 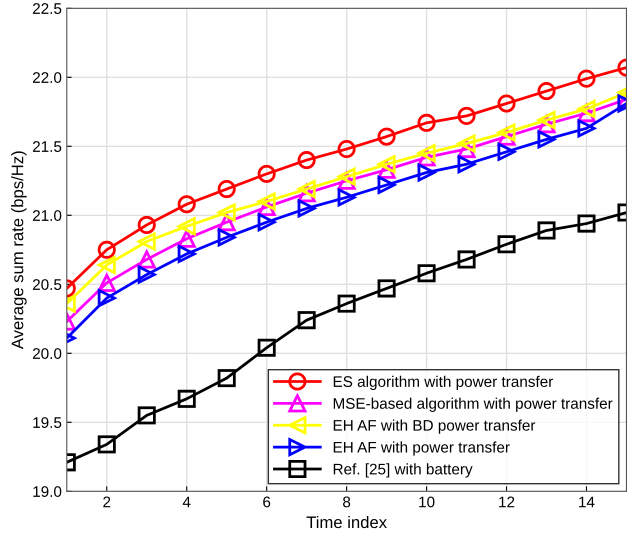 I want to click on y-axis-title: Average sum rate (bps/Hz), so click(x=19, y=250).